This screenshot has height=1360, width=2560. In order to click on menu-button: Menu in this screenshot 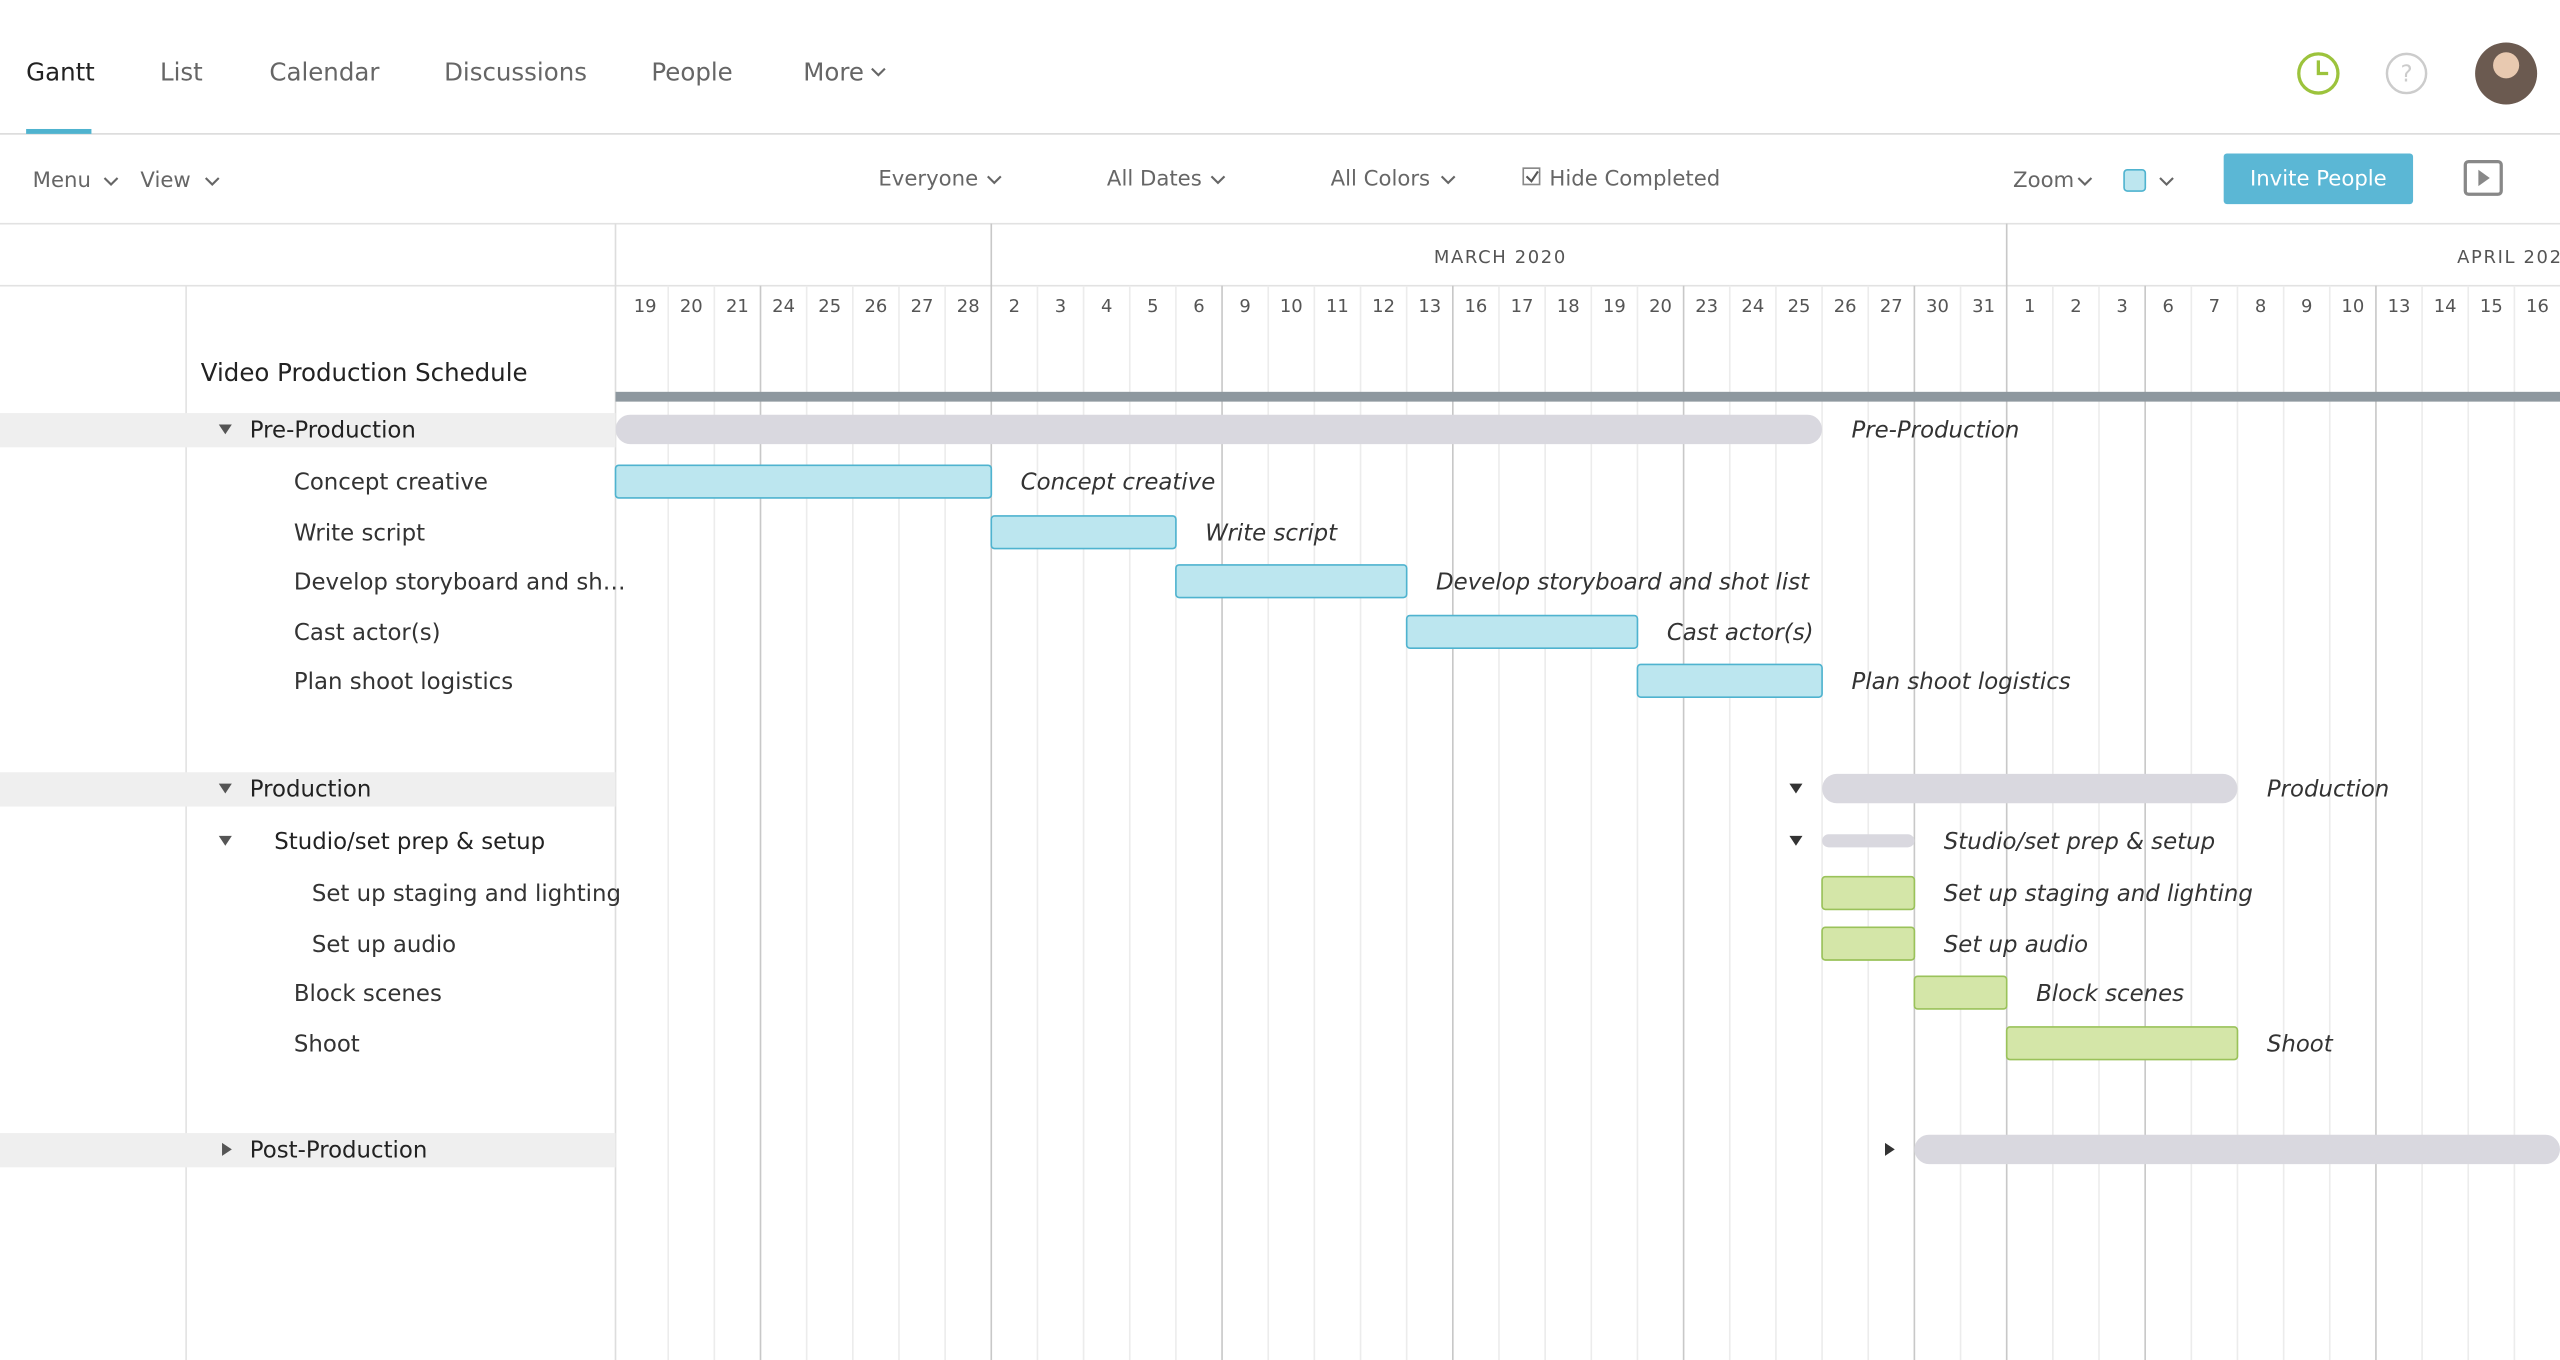, I will do `click(62, 180)`.